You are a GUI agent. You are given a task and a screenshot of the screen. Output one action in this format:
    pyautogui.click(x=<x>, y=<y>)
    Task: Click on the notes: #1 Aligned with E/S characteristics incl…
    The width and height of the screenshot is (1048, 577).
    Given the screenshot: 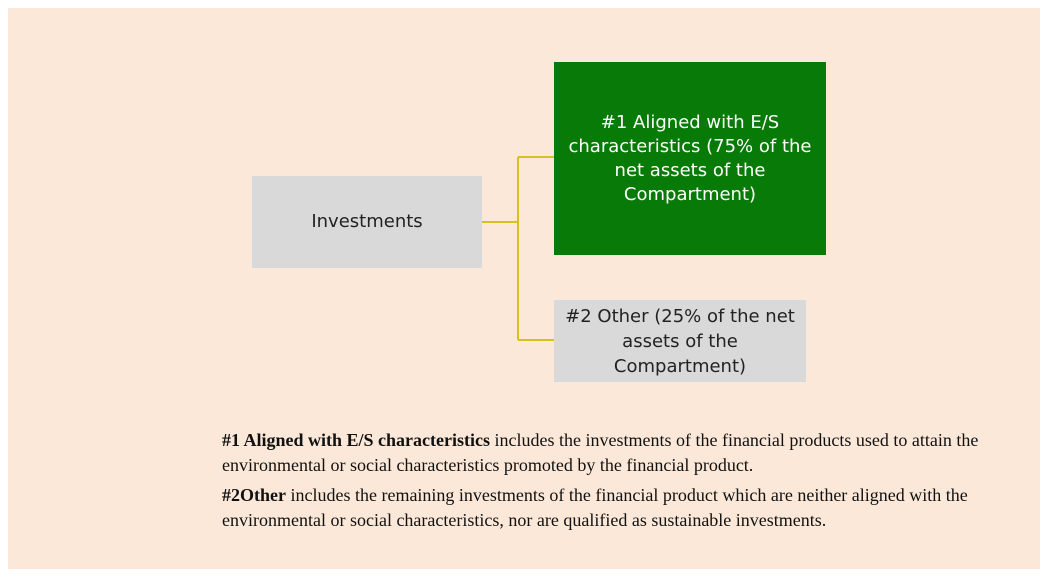 What is the action you would take?
    pyautogui.click(x=627, y=480)
    